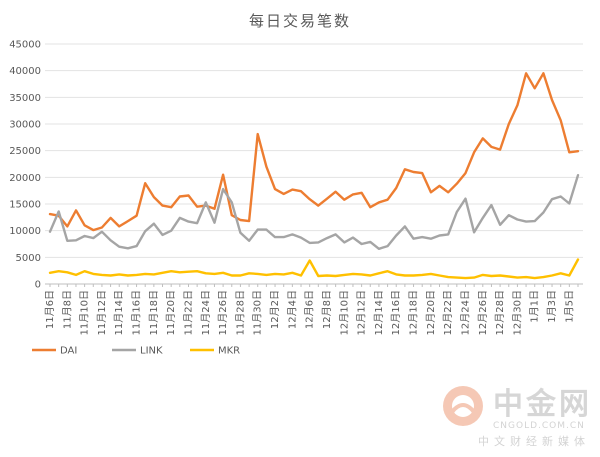  I want to click on x-tick-label: 11月10日, so click(85, 312).